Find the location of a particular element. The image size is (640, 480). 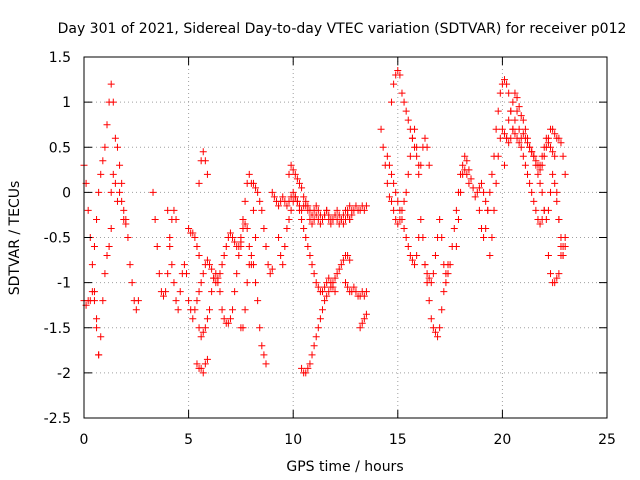

y-tick-label: -1.5 is located at coordinates (57, 329).